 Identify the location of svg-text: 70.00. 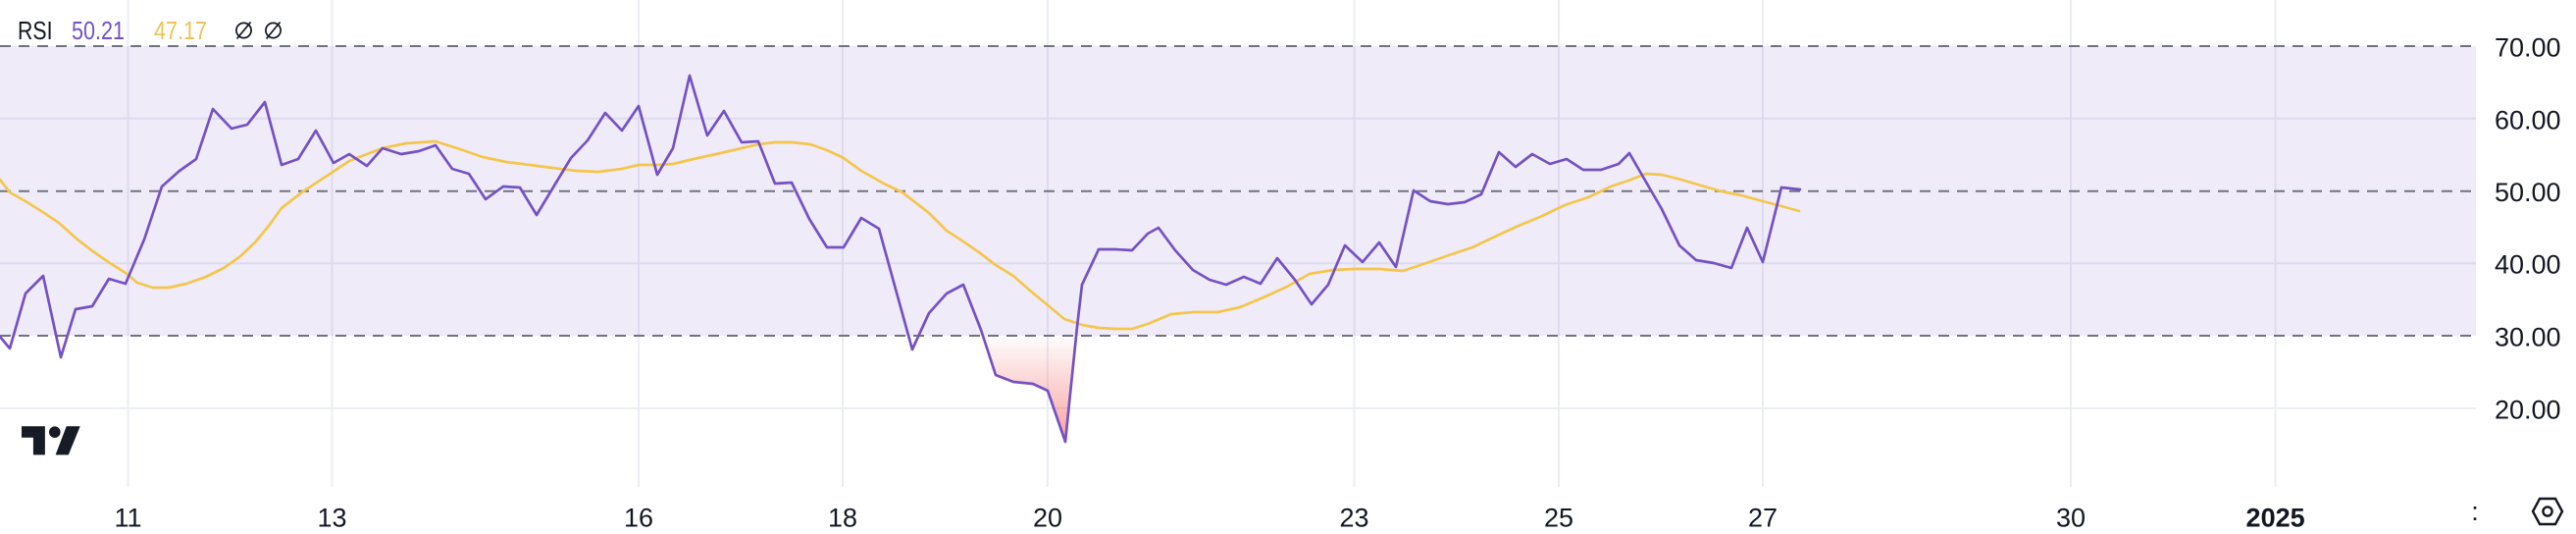
(2528, 48).